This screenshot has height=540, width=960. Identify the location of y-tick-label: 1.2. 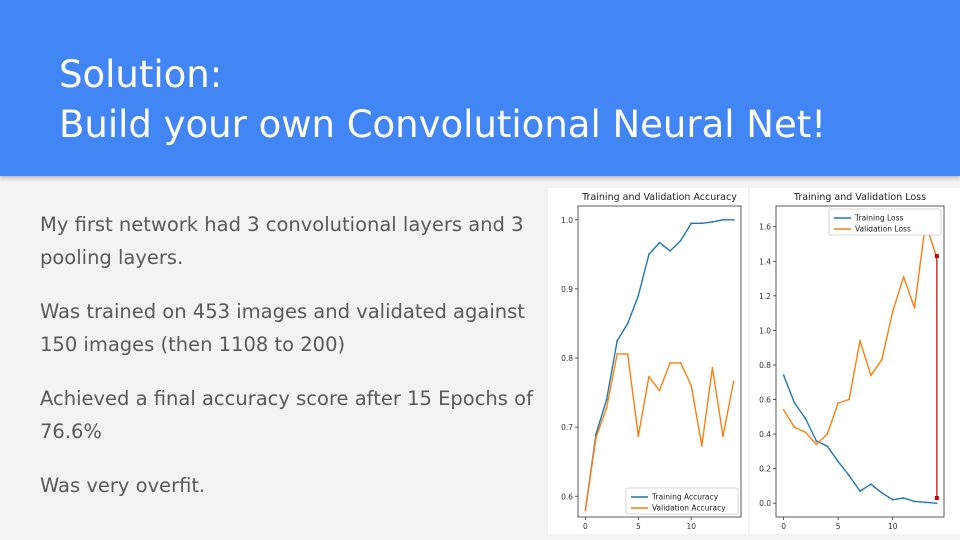
(765, 296).